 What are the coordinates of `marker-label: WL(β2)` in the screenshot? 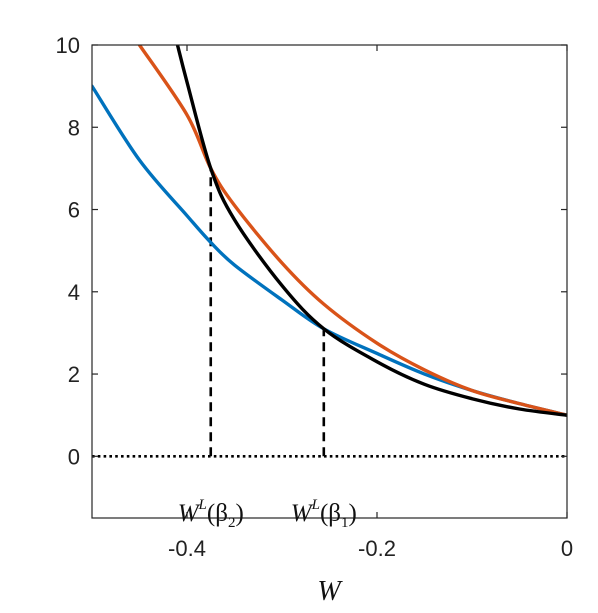 It's located at (211, 514).